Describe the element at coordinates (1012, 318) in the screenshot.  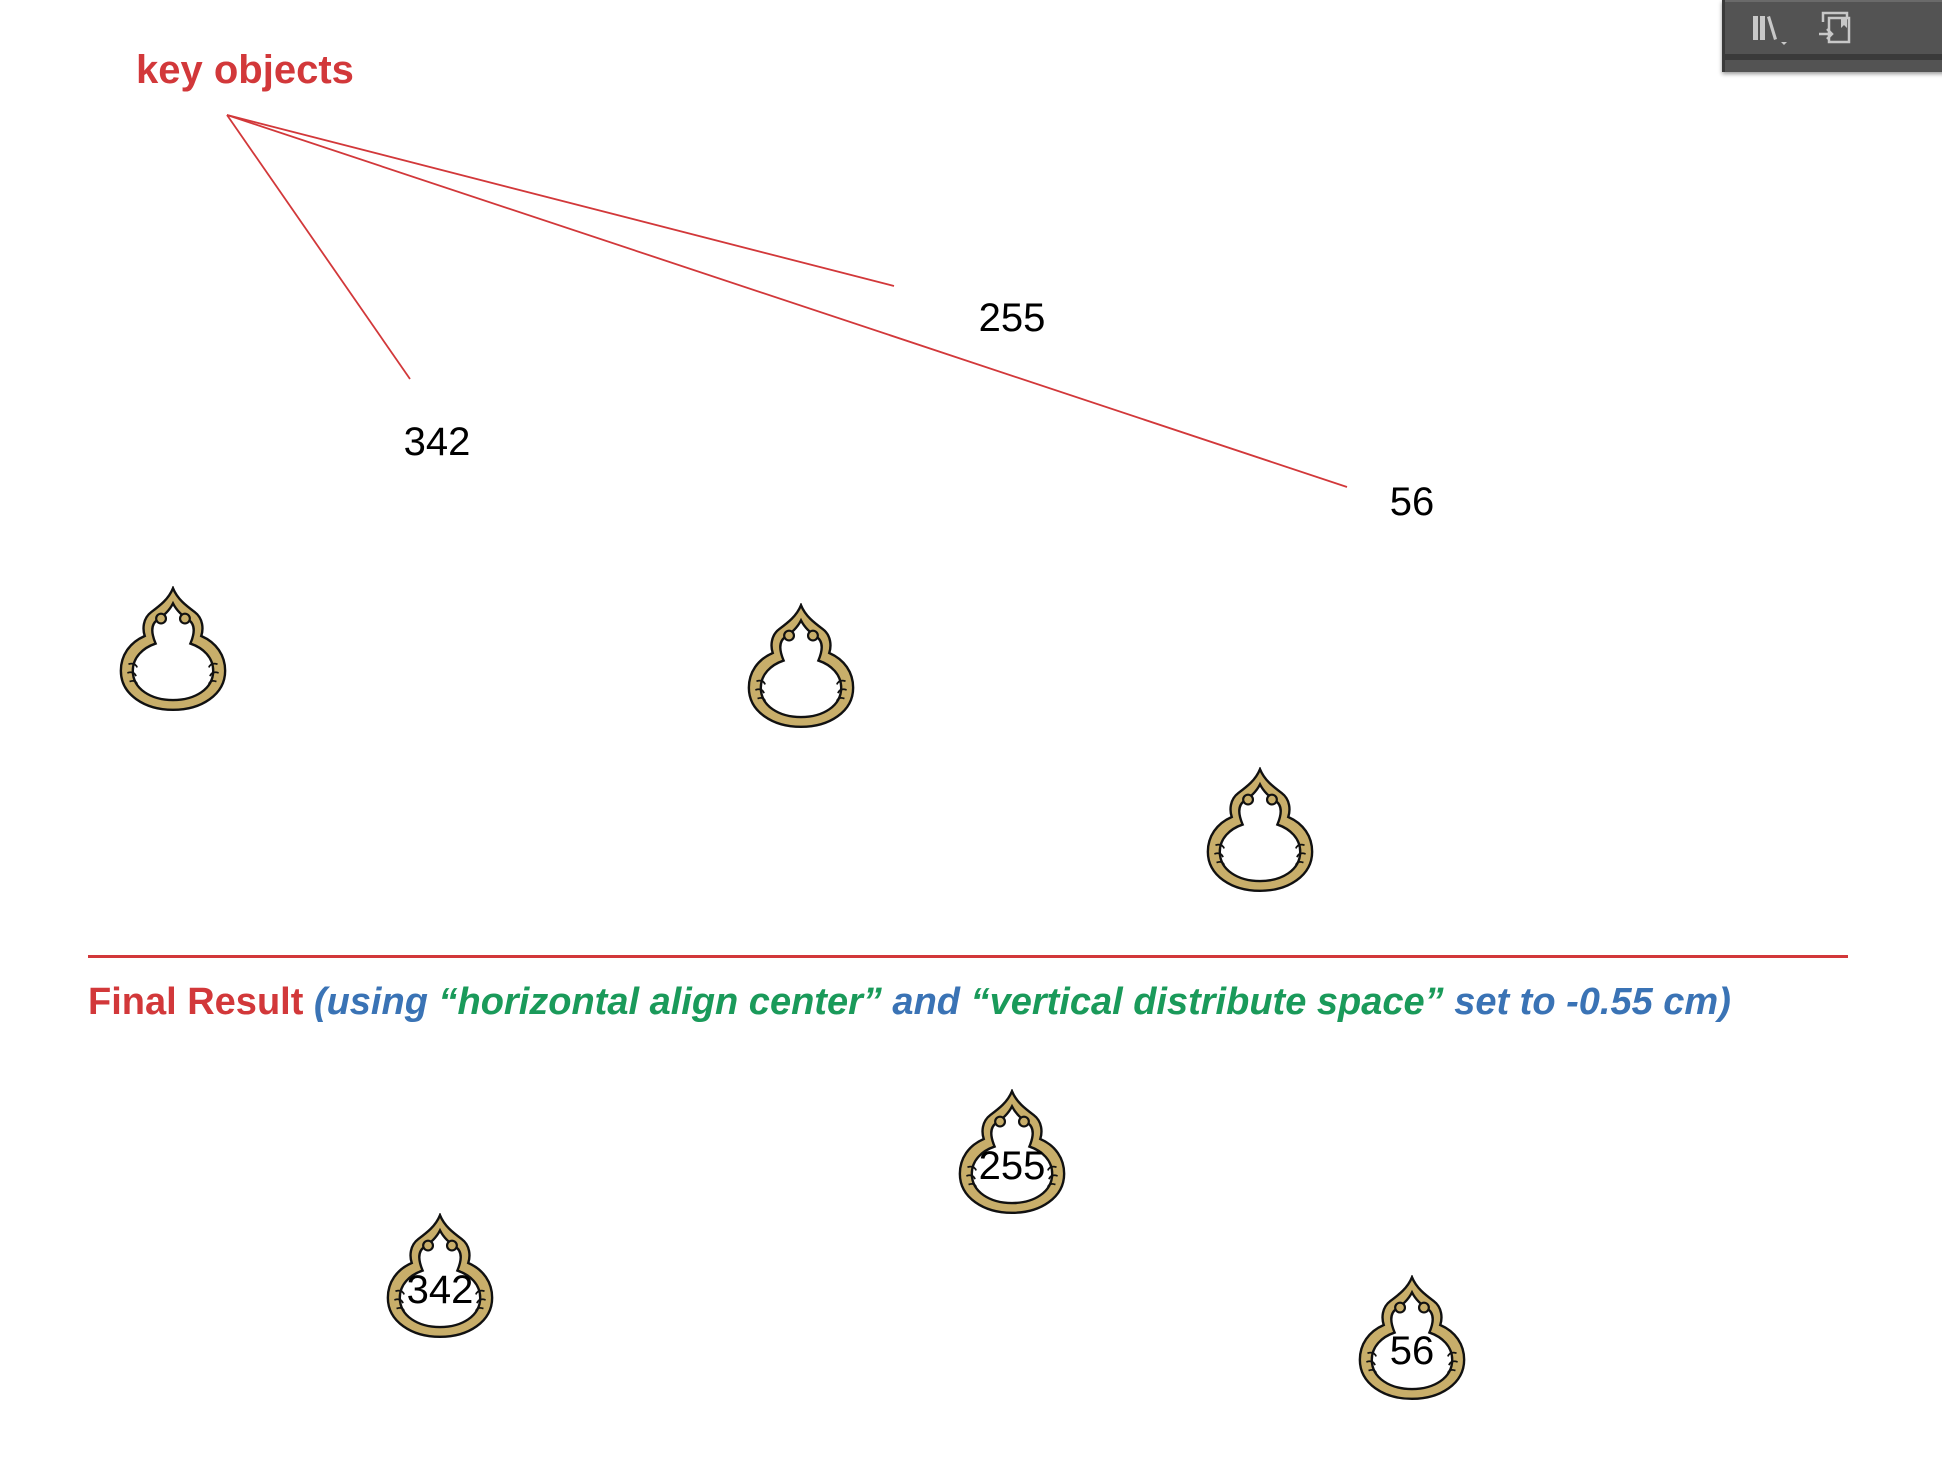
I see `label-255: 255` at that location.